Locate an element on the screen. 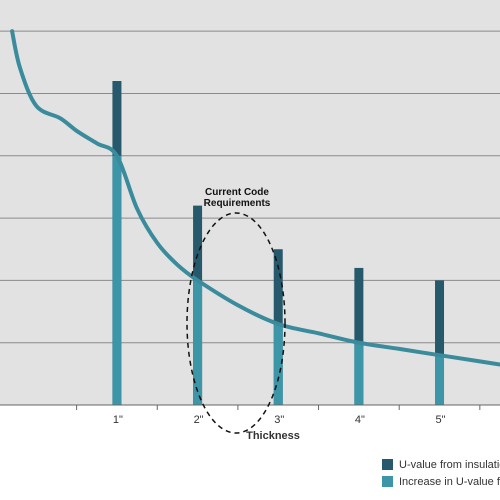 The height and width of the screenshot is (500, 500). x-tick-label: 1" is located at coordinates (118, 420).